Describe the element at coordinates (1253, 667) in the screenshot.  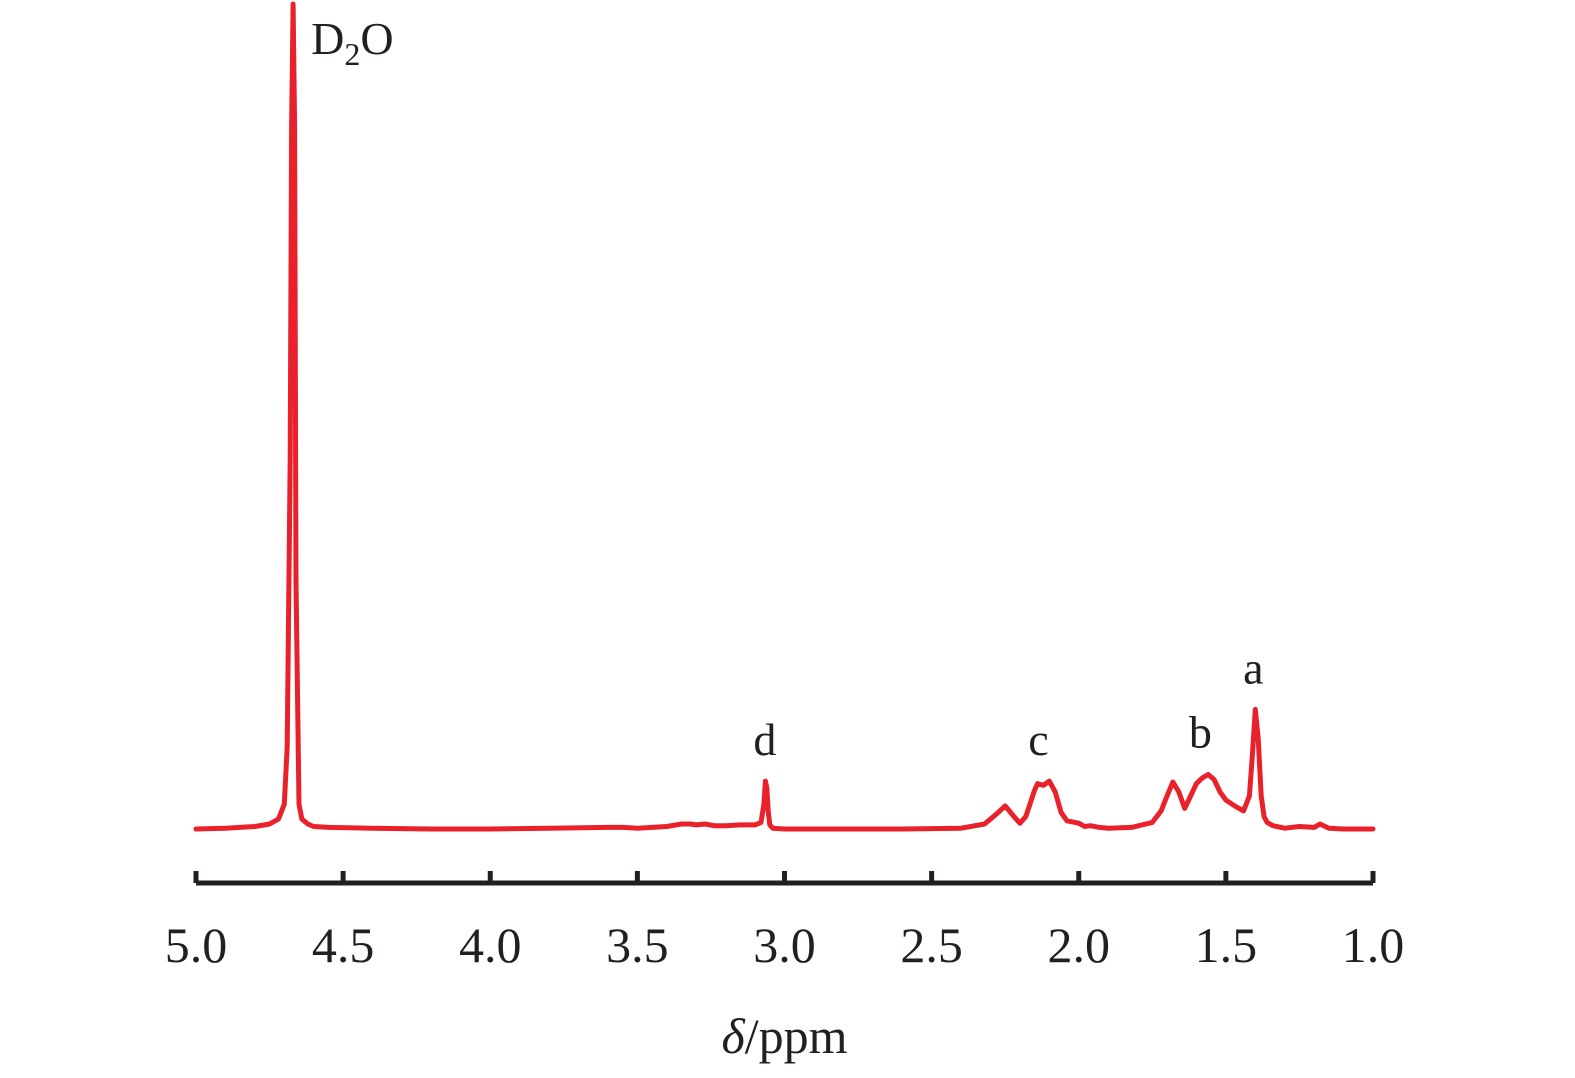
I see `peak-label-a: a` at that location.